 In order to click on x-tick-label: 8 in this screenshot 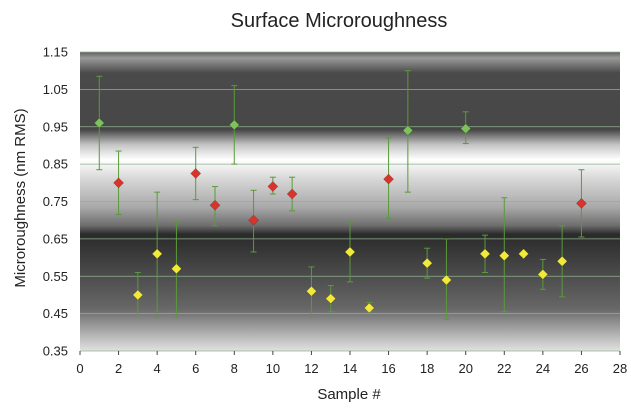, I will do `click(234, 368)`.